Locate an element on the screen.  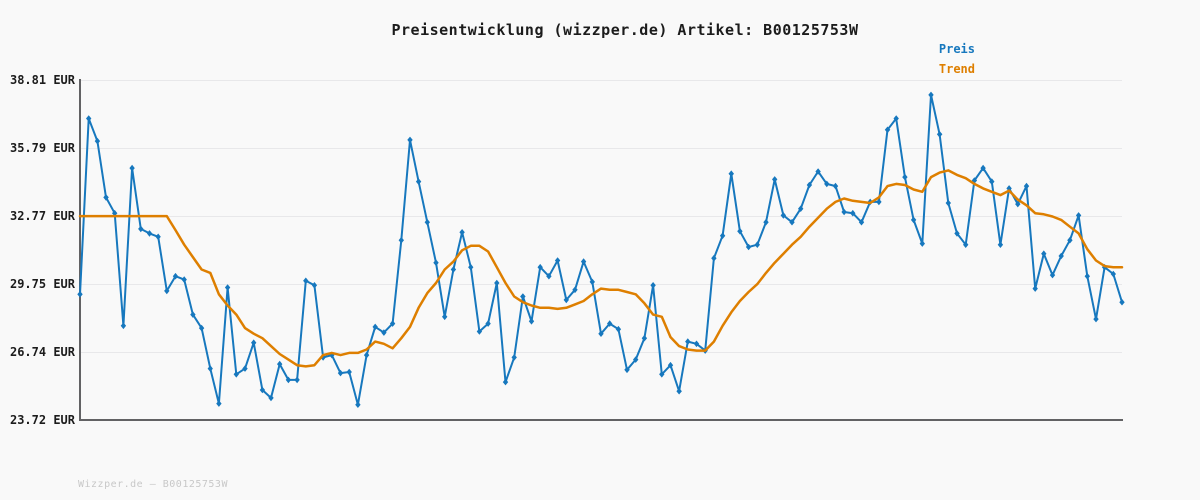
legend-item-preis: Preis is located at coordinates (956, 49).